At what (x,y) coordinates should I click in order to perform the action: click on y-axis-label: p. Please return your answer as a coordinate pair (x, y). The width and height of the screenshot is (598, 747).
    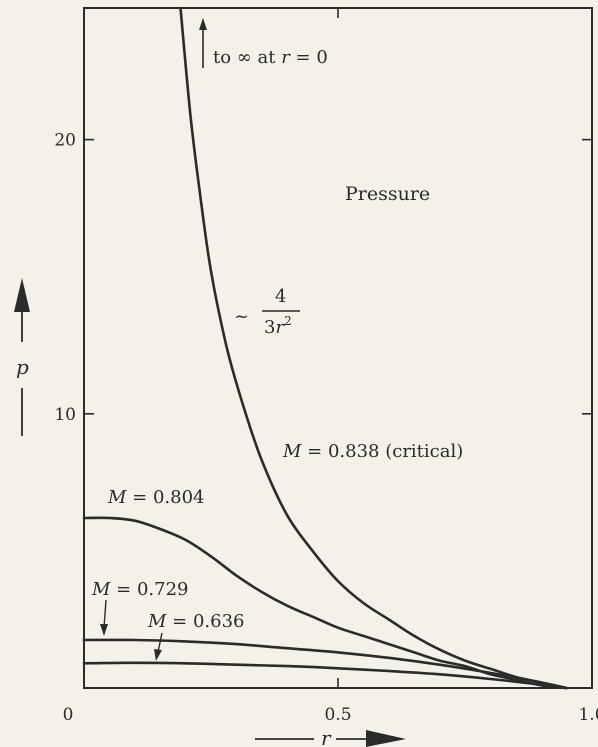
    Looking at the image, I should click on (22, 367).